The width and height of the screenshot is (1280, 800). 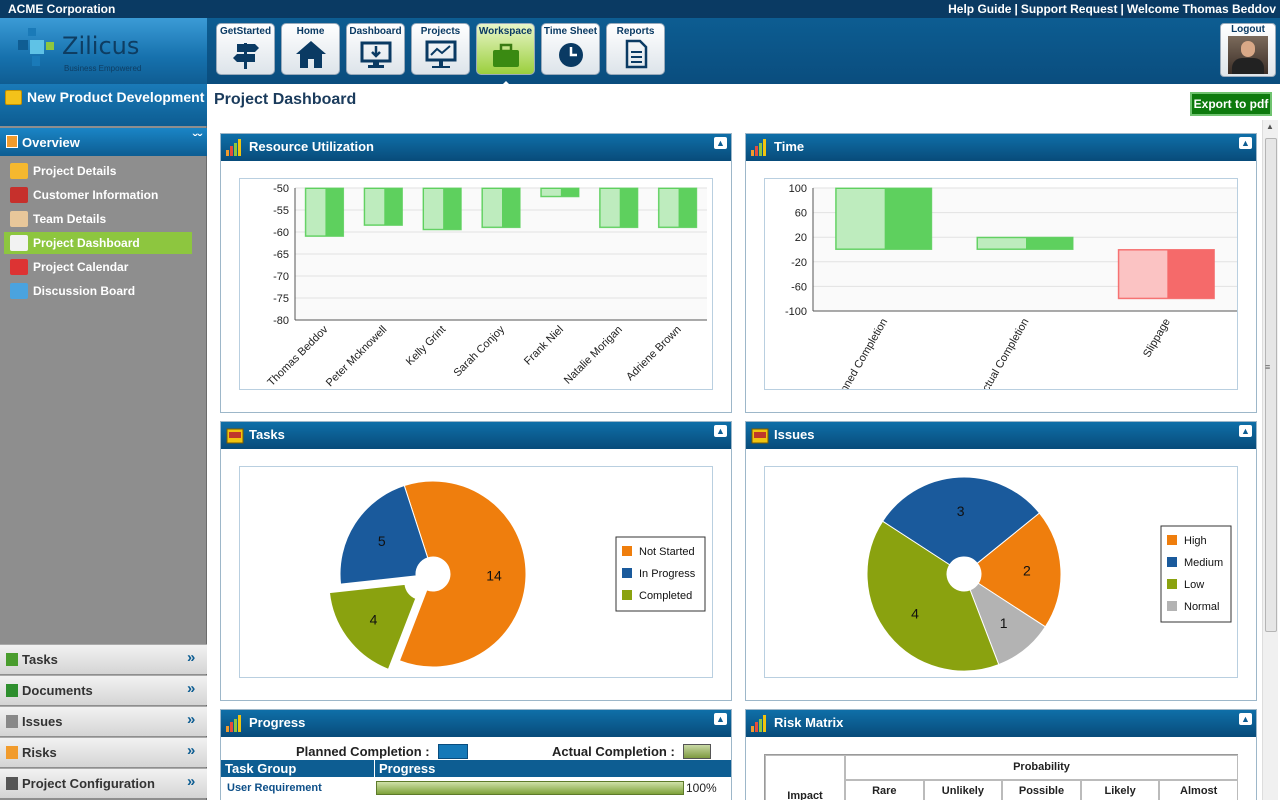 I want to click on issues-pie-chart: 2 1 4 3 High Medium Low Normal, so click(x=1049, y=574).